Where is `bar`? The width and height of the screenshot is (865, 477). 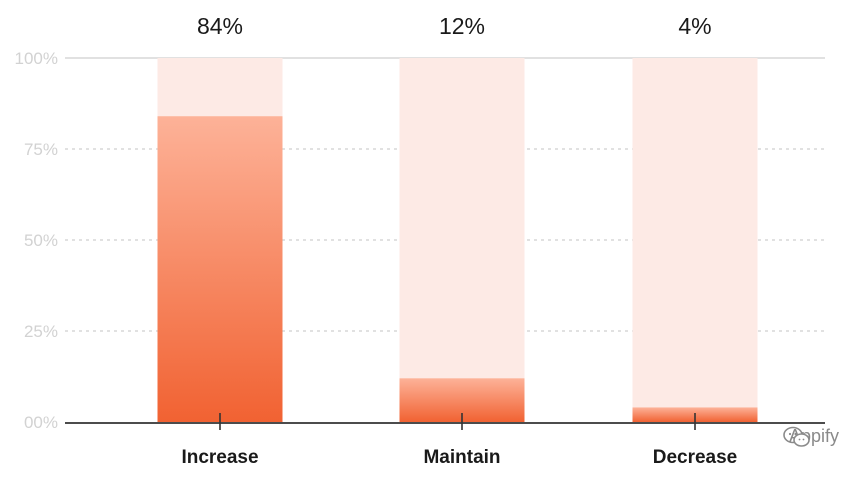
bar is located at coordinates (220, 269).